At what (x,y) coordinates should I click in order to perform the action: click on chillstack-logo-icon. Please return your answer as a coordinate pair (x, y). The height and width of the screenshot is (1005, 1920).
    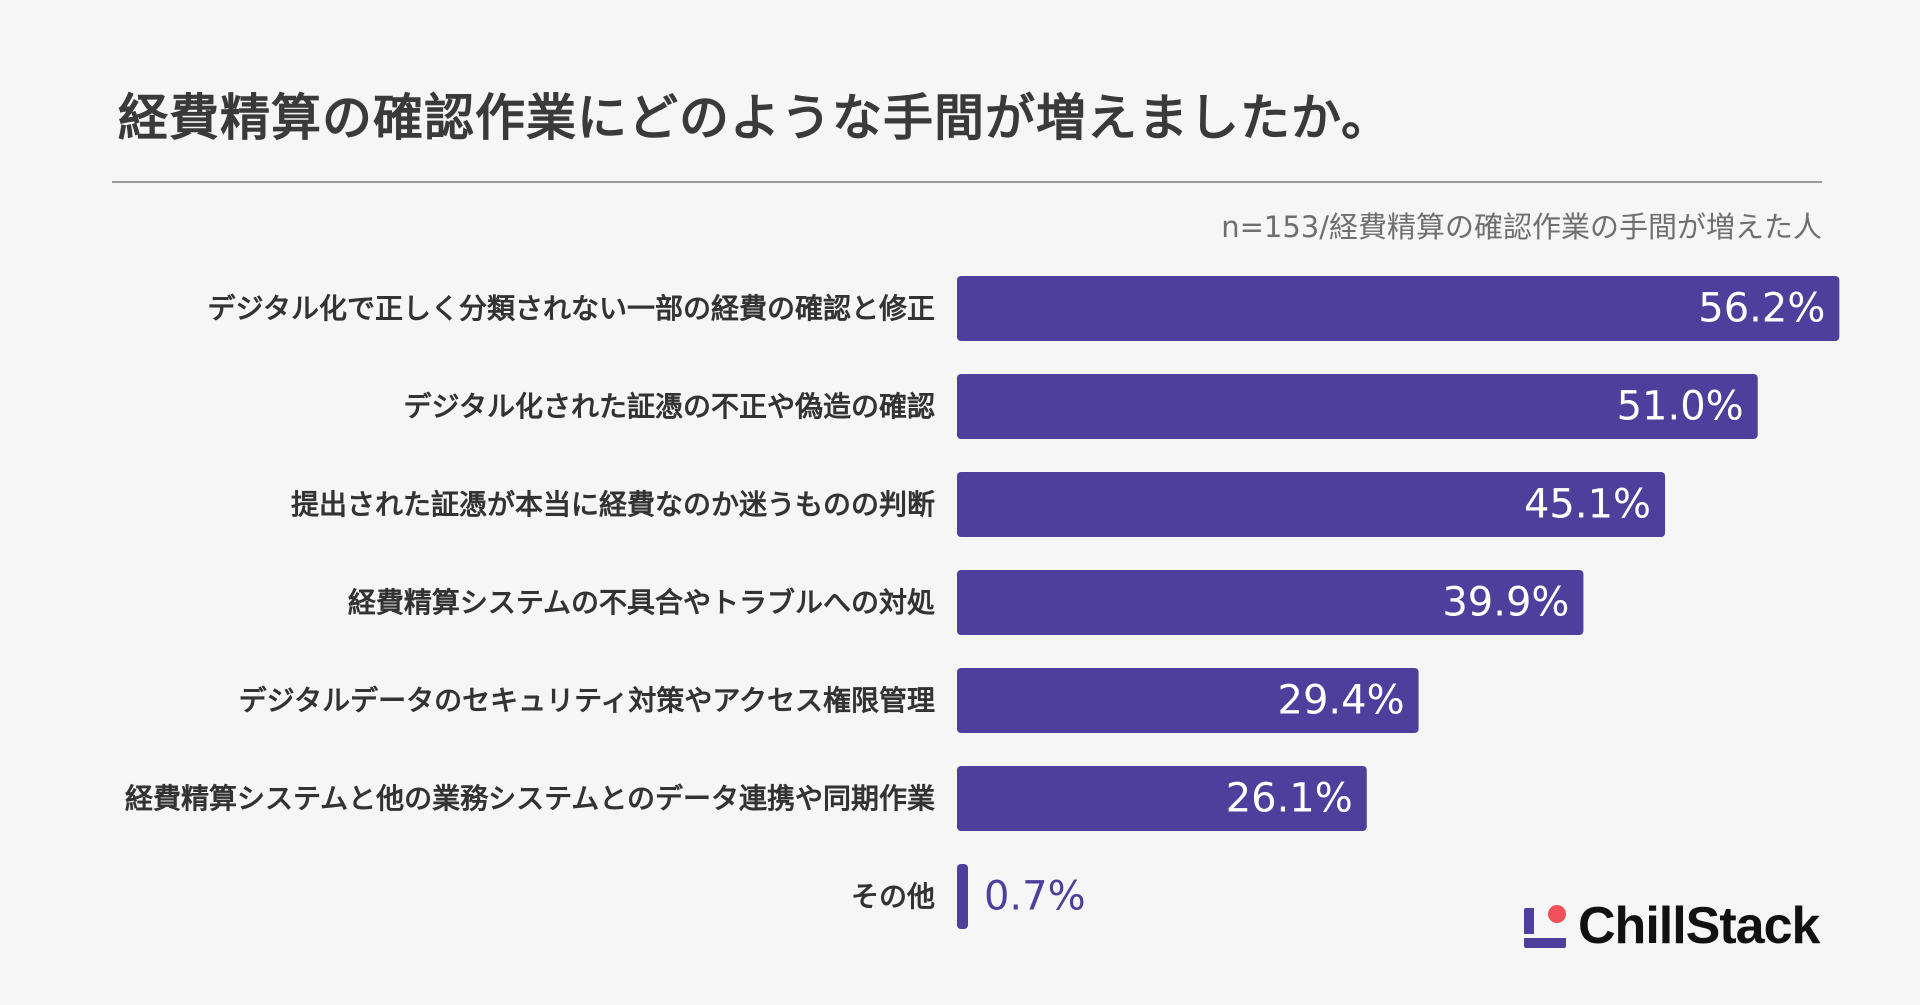
    Looking at the image, I should click on (1545, 926).